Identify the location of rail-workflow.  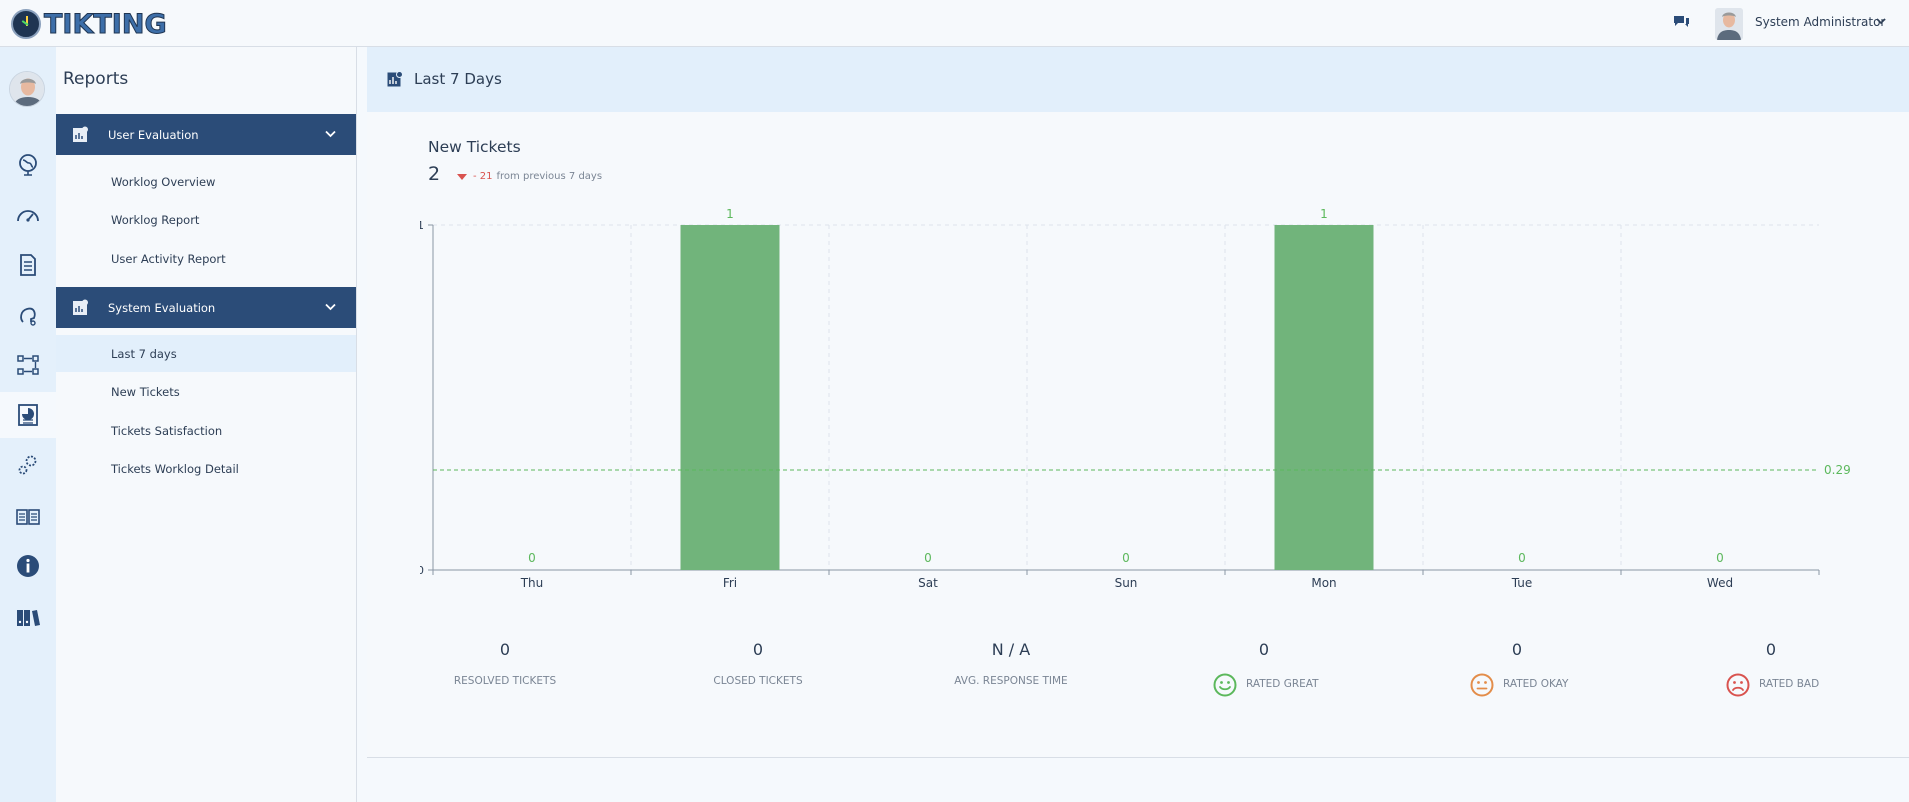
(28, 365).